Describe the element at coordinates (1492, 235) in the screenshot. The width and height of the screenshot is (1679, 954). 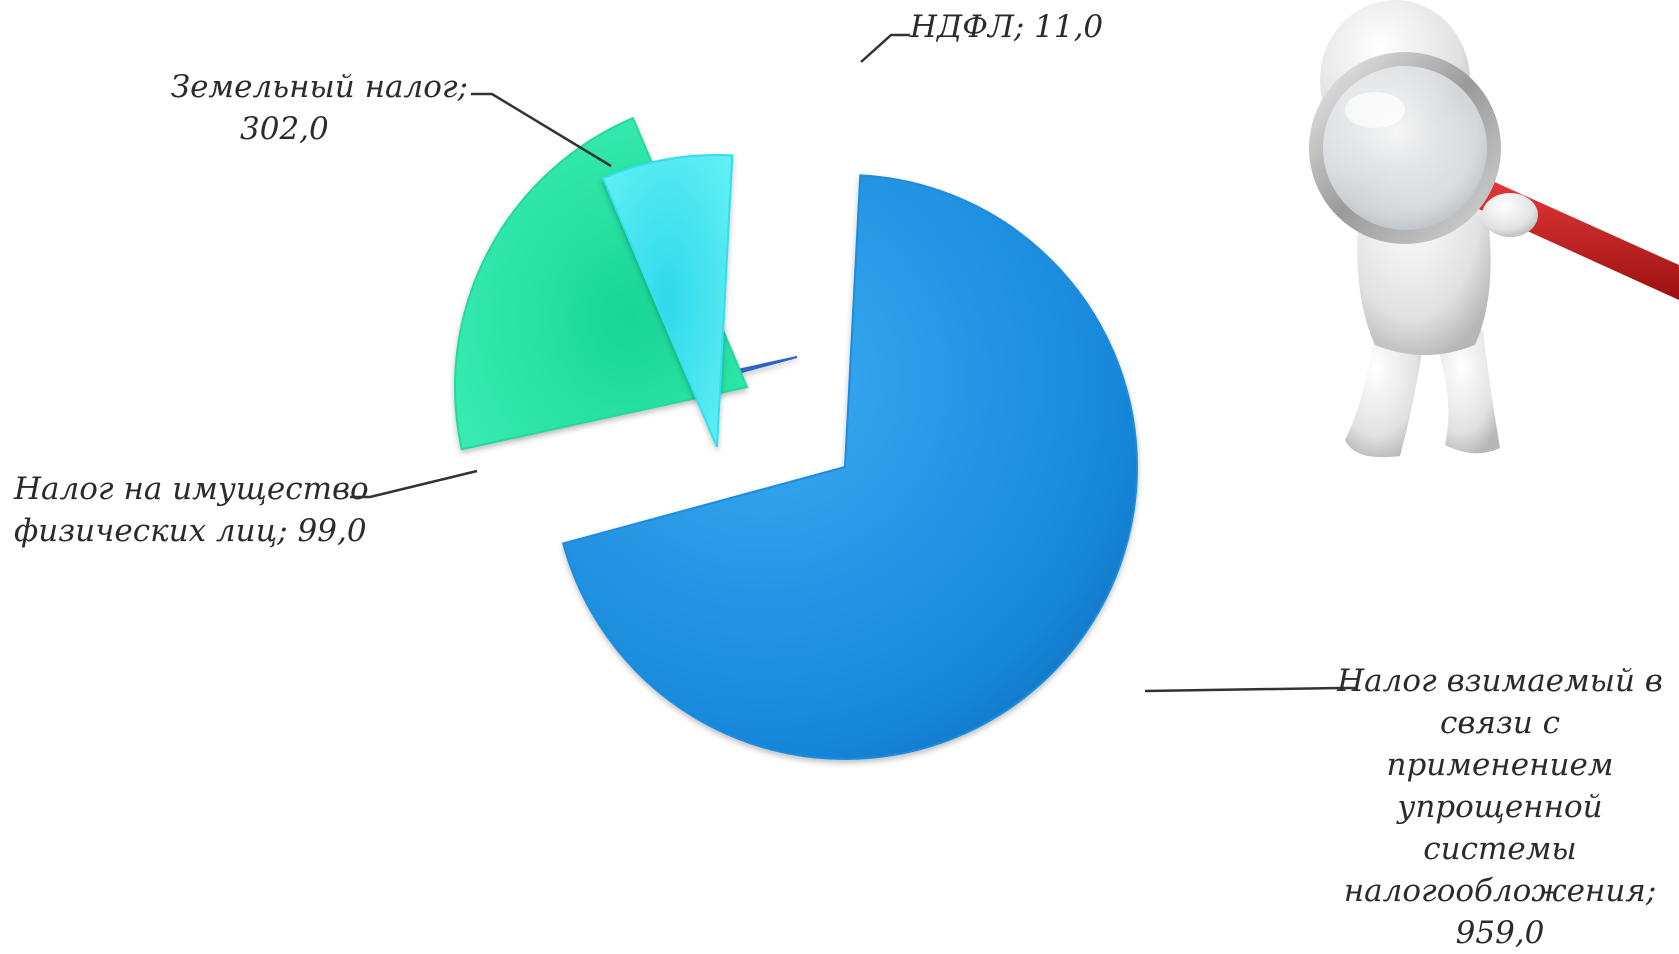
I see `figure-with-magnifying-glass-icon` at that location.